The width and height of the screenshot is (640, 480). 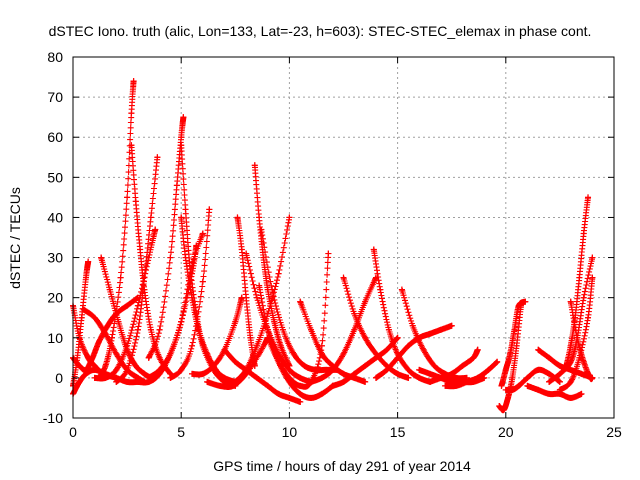 What do you see at coordinates (398, 432) in the screenshot?
I see `x-tick-label: 15` at bounding box center [398, 432].